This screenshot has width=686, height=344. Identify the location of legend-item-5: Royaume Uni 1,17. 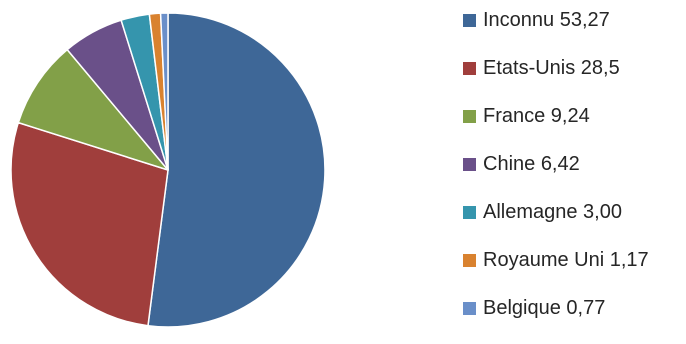
(556, 260).